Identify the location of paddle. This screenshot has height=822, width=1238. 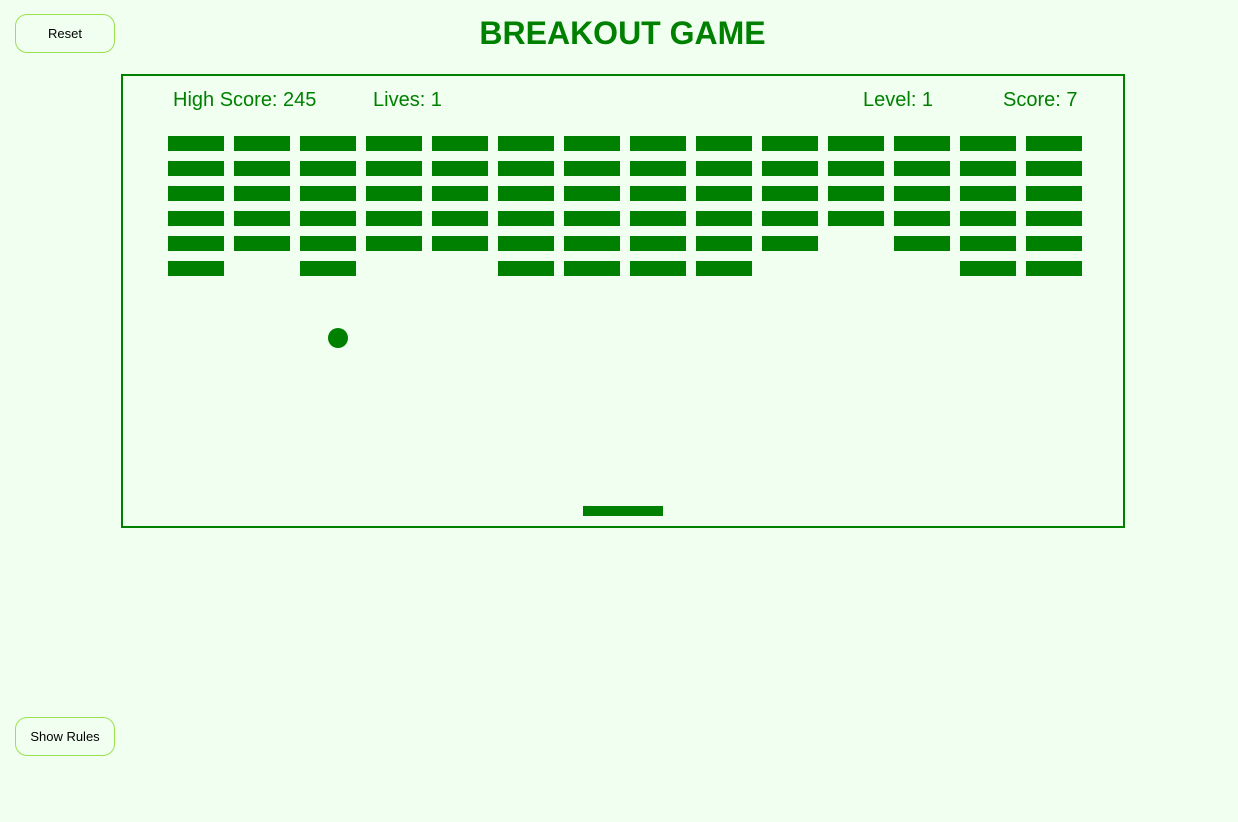
(623, 511).